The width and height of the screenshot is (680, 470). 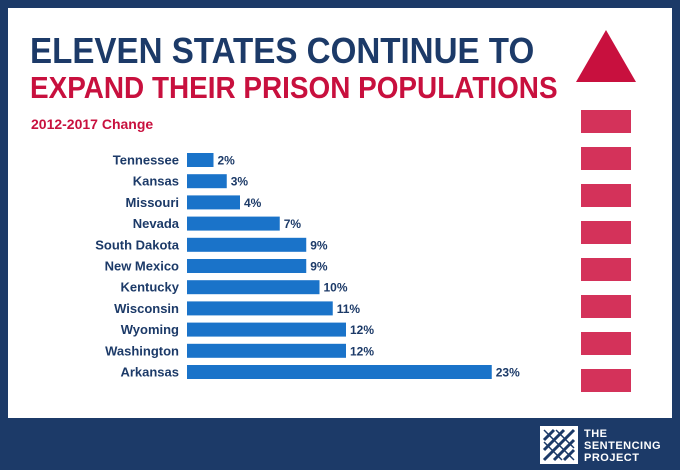 What do you see at coordinates (294, 87) in the screenshot?
I see `title-line-2: EXPAND THEIR PRISON POPULATIONS` at bounding box center [294, 87].